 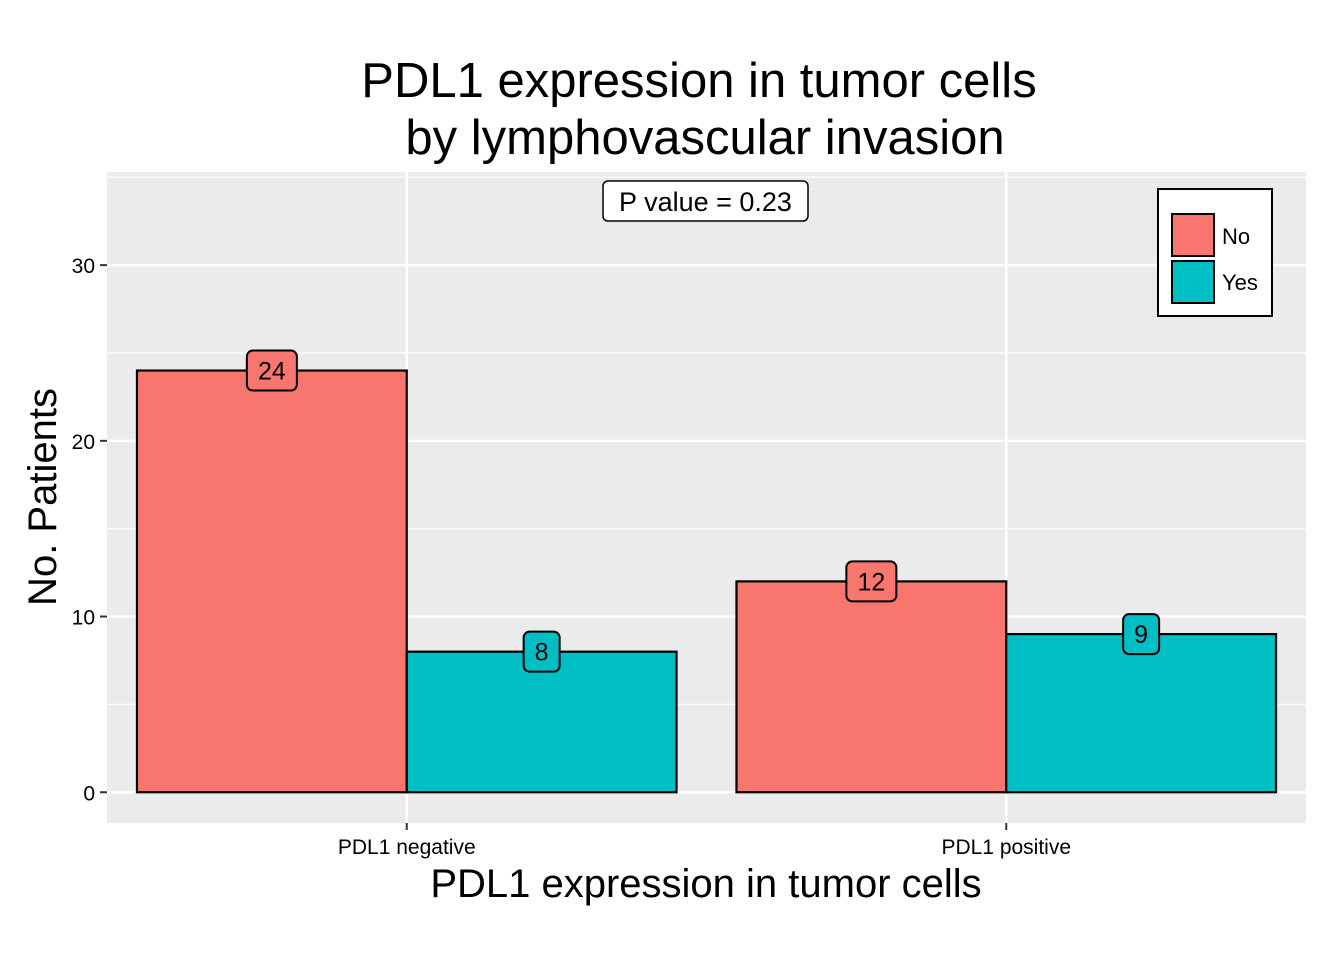 What do you see at coordinates (83, 618) in the screenshot?
I see `y-tick-label: 10` at bounding box center [83, 618].